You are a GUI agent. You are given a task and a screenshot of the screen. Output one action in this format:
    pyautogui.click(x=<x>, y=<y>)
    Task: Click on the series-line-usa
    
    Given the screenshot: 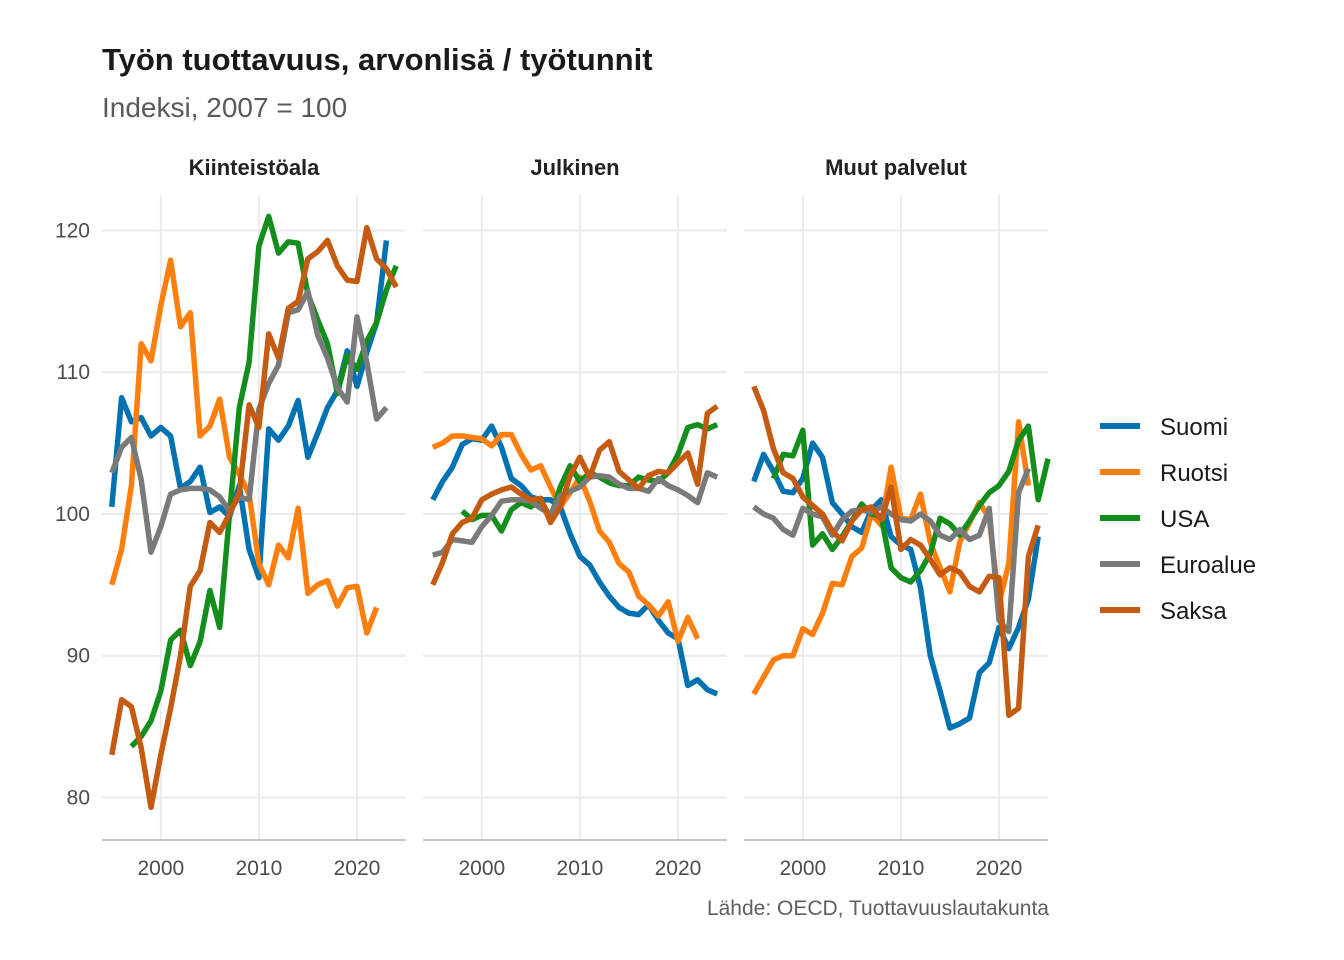 What is the action you would take?
    pyautogui.click(x=910, y=504)
    